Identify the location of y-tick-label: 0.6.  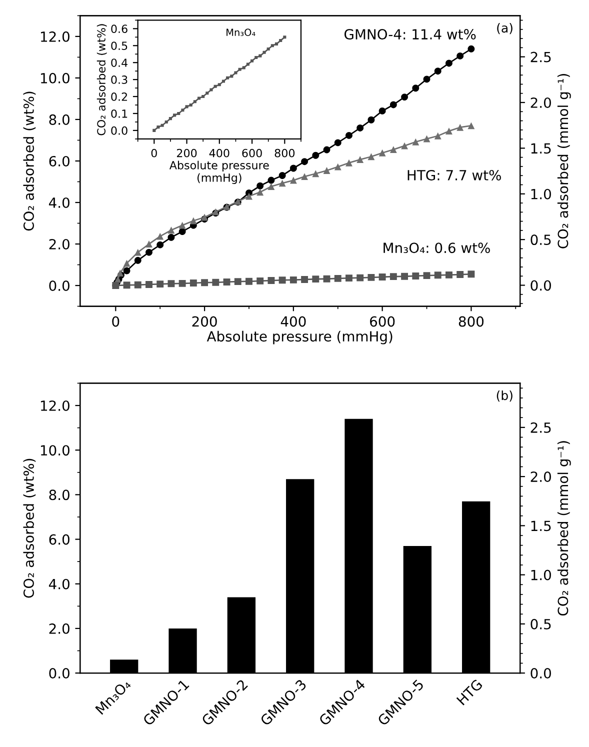
(119, 29).